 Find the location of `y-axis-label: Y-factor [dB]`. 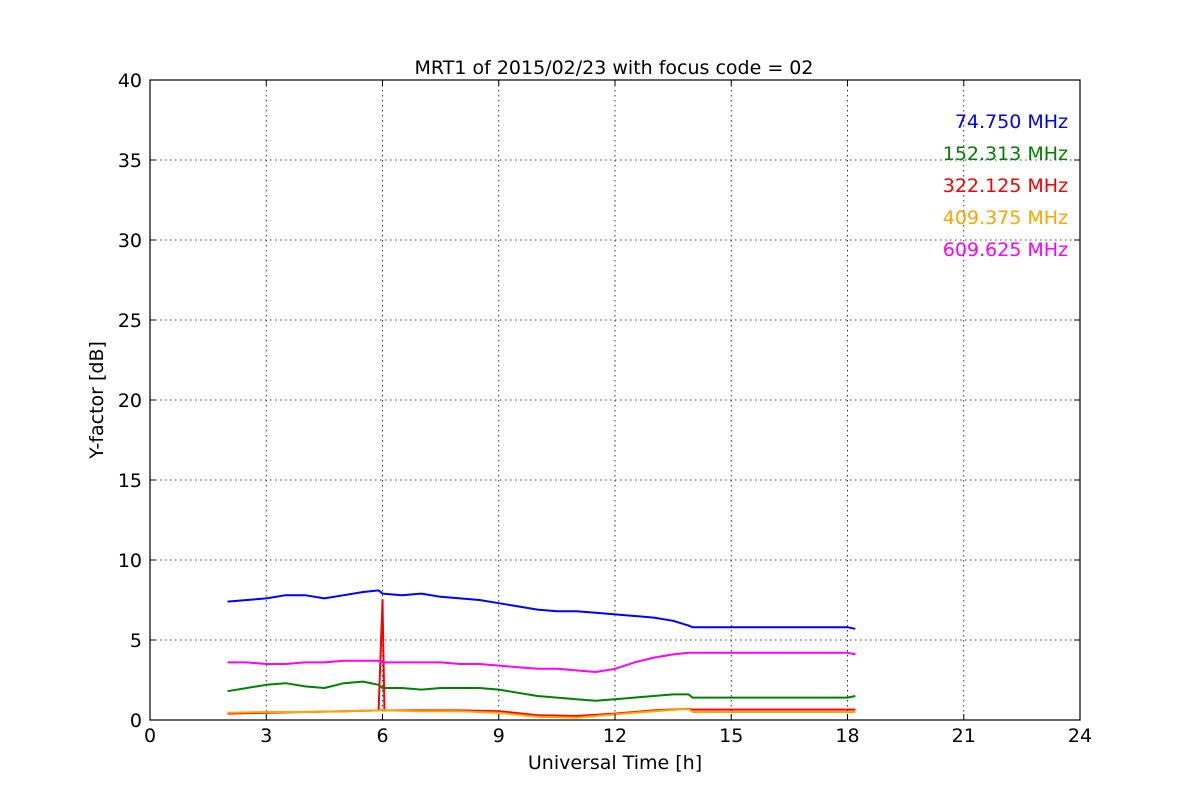

y-axis-label: Y-factor [dB] is located at coordinates (97, 400).